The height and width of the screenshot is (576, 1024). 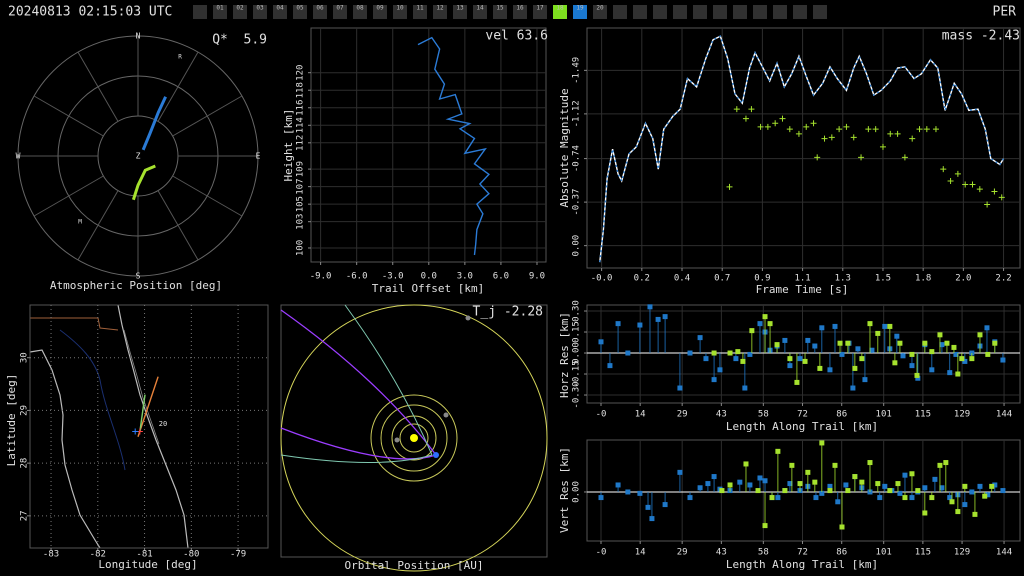 What do you see at coordinates (414, 438) in the screenshot?
I see `orbit-ring` at bounding box center [414, 438].